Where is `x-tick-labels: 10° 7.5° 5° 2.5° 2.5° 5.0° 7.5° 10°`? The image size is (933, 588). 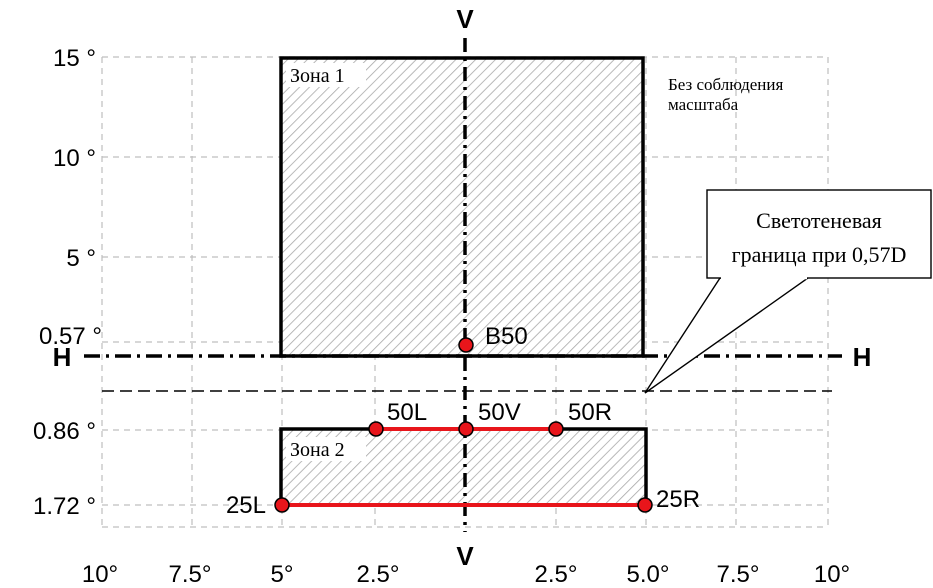 x-tick-labels: 10° 7.5° 5° 2.5° 2.5° 5.0° 7.5° 10° is located at coordinates (466, 574).